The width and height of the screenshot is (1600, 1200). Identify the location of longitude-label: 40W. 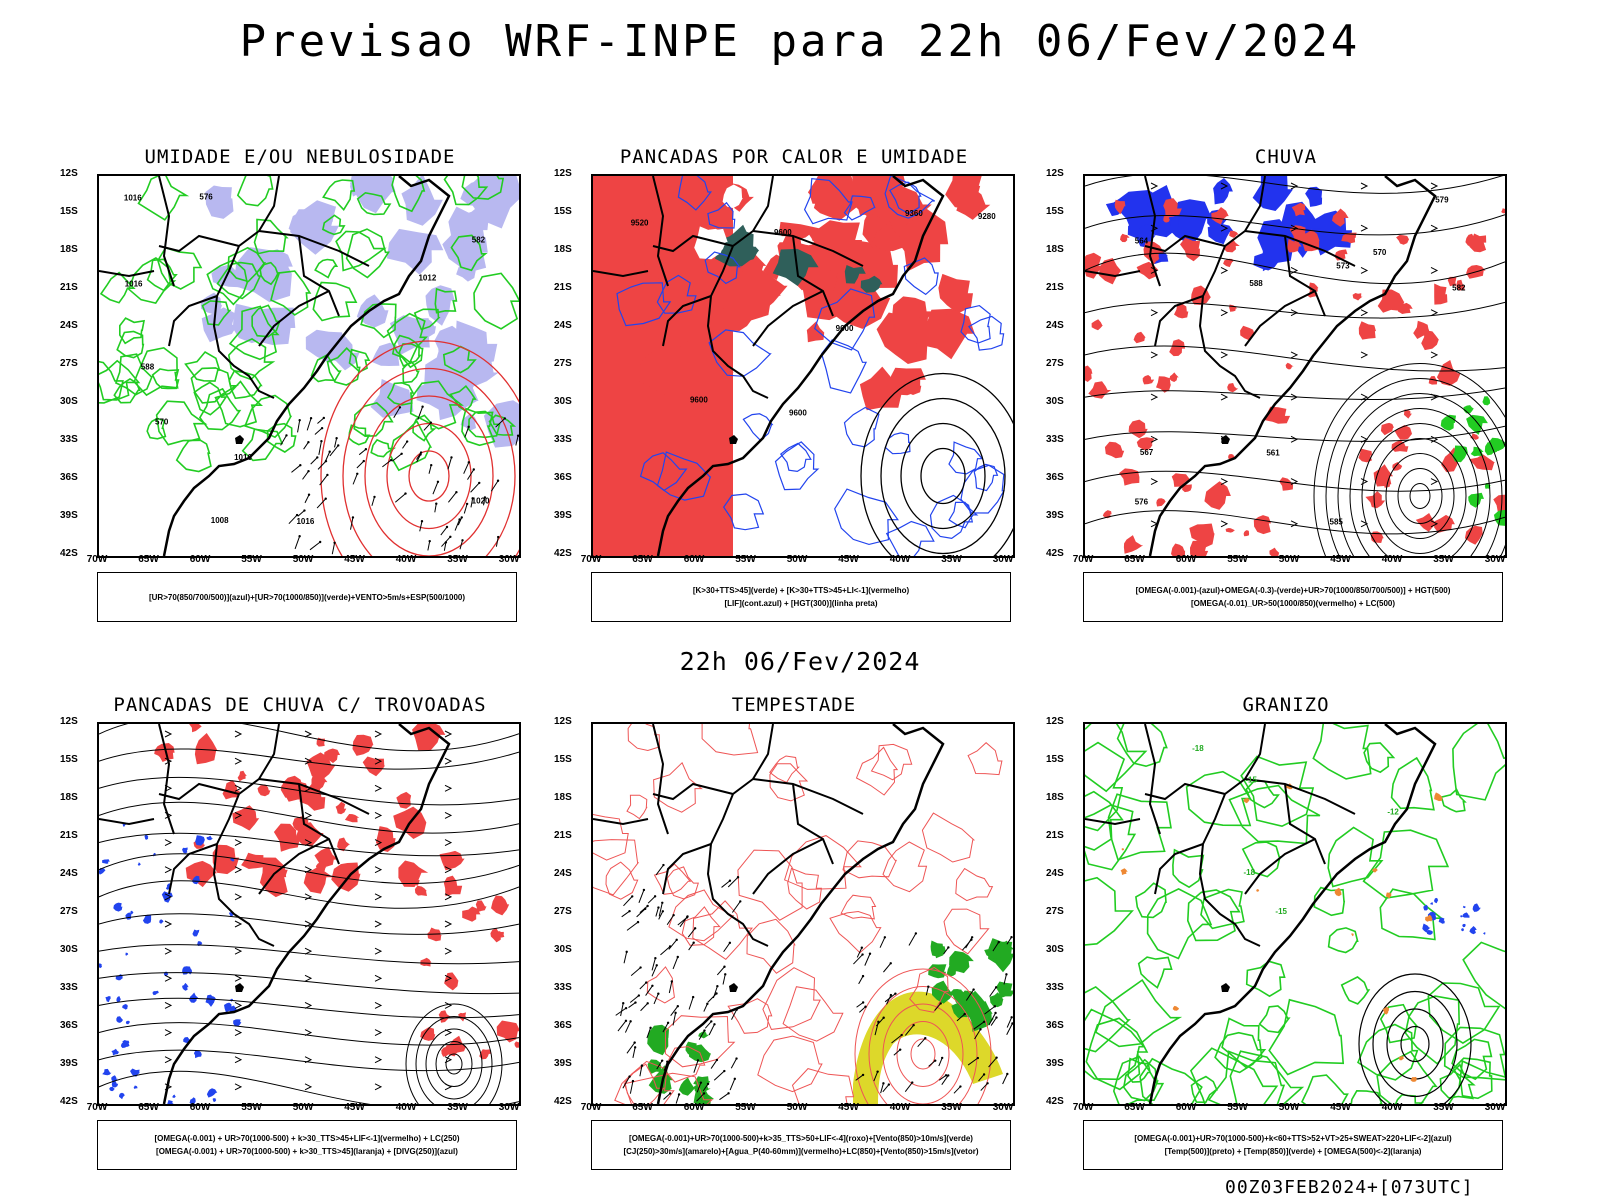
(900, 559).